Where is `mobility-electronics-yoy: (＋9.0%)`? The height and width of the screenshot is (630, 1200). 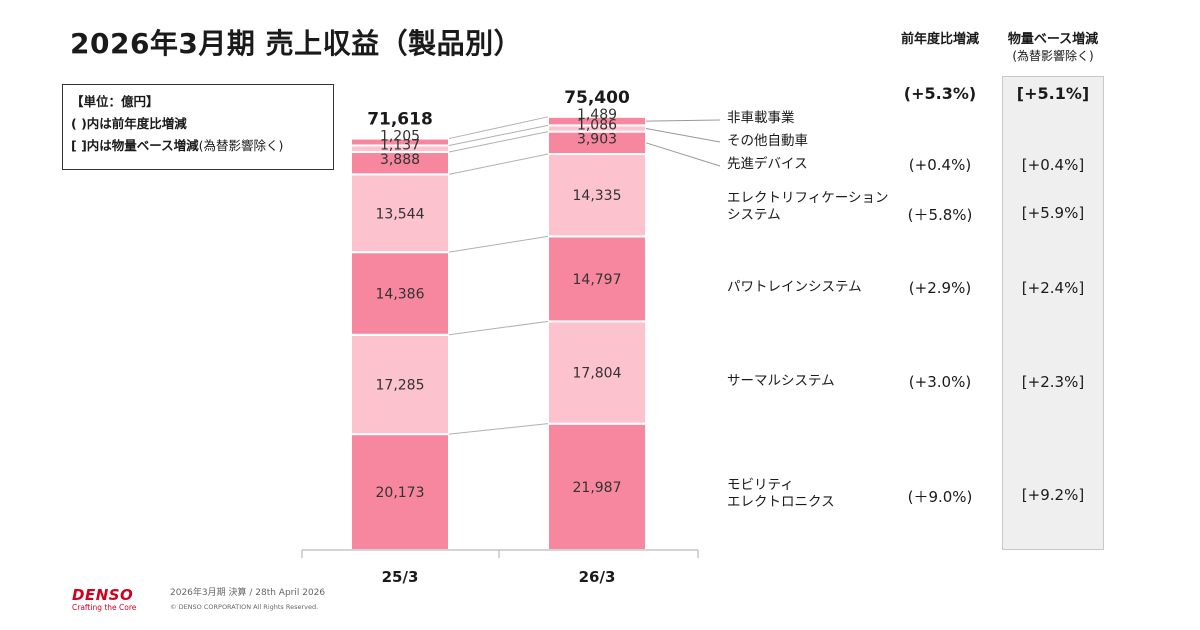 mobility-electronics-yoy: (＋9.0%) is located at coordinates (940, 497).